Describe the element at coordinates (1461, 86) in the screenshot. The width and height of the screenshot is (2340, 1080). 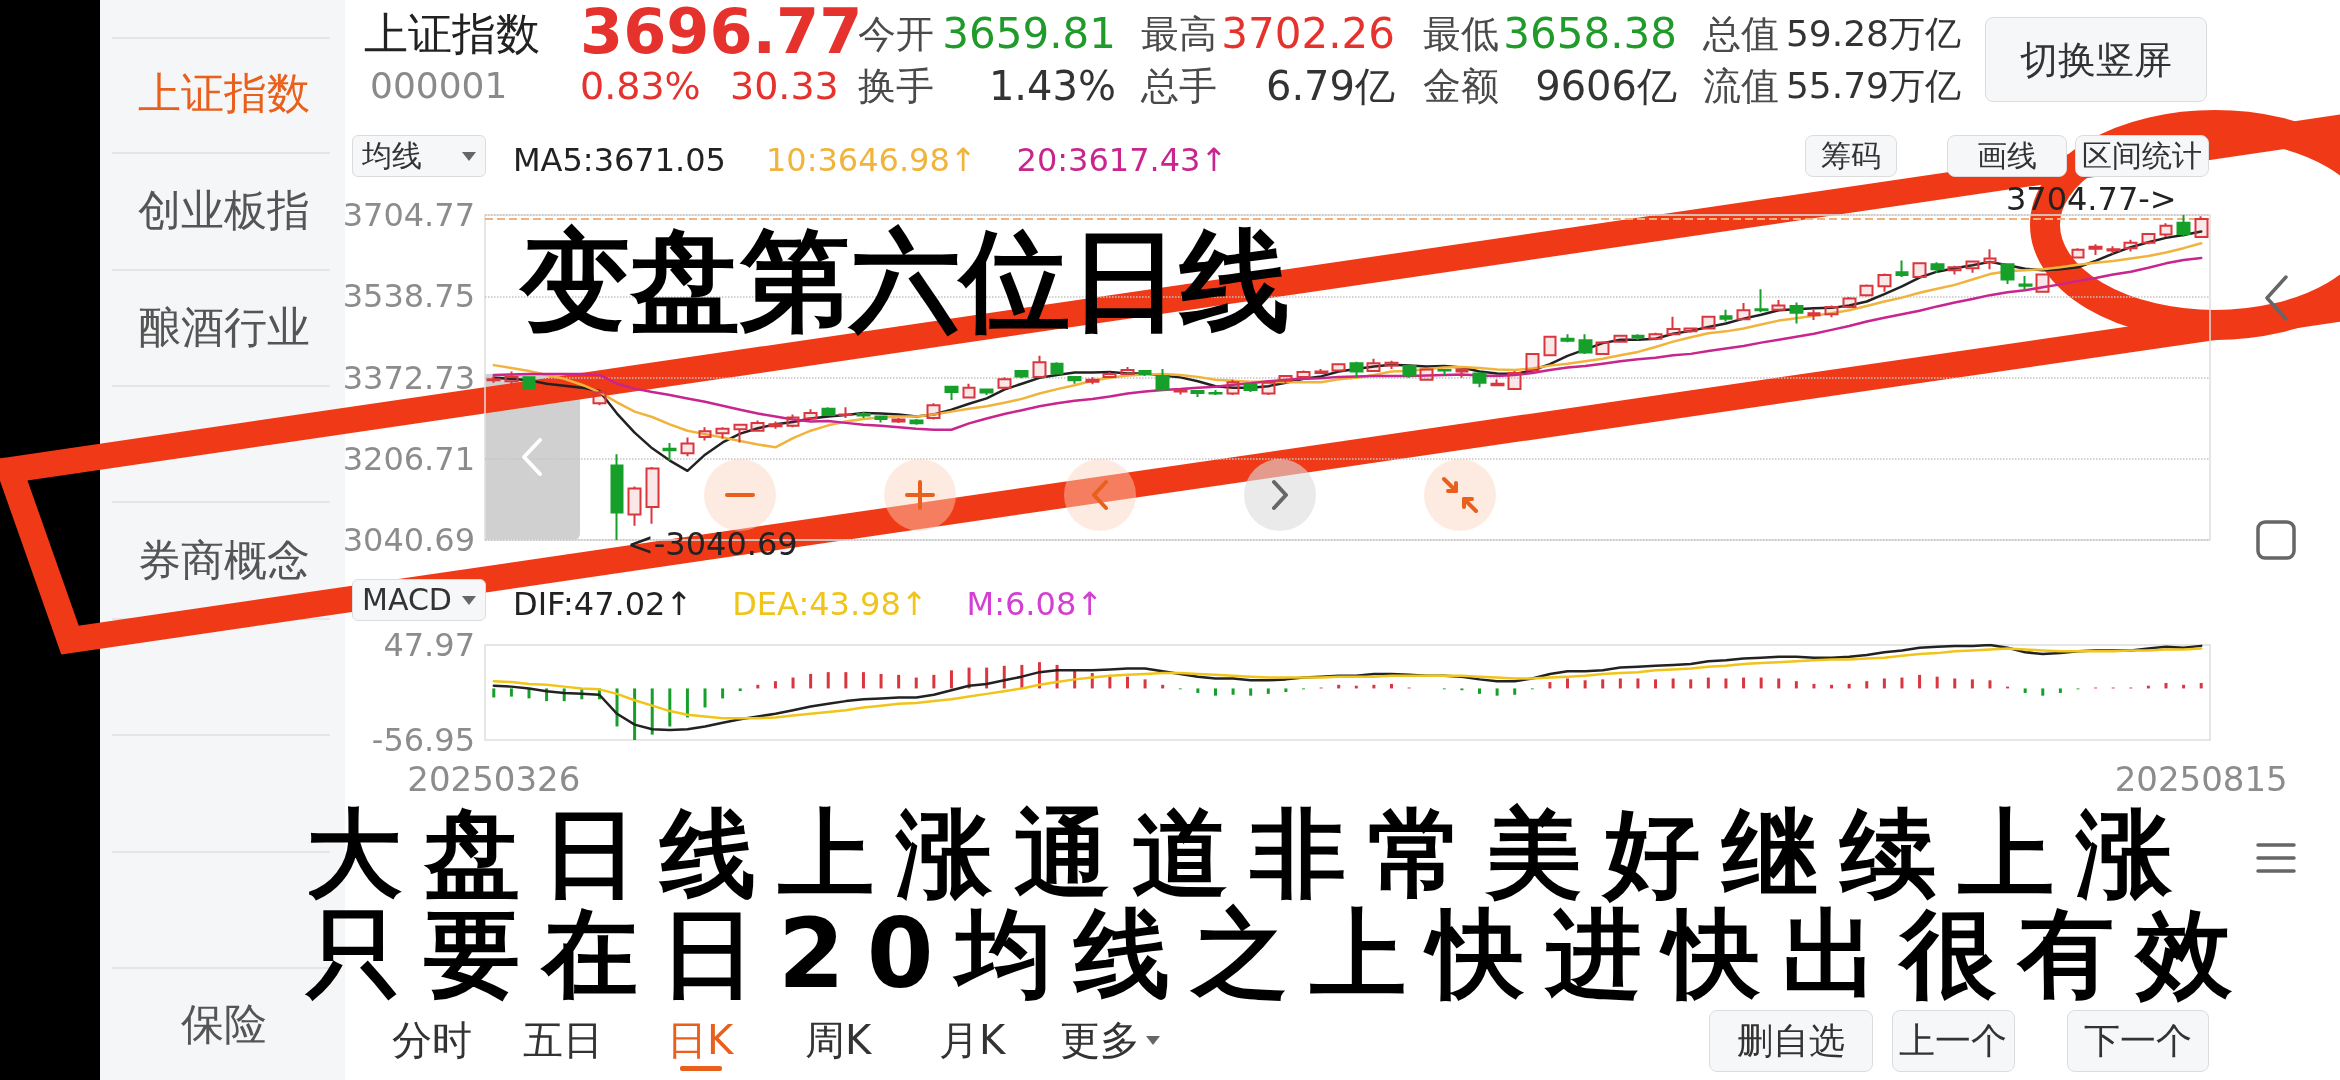
I see `text: 金额` at that location.